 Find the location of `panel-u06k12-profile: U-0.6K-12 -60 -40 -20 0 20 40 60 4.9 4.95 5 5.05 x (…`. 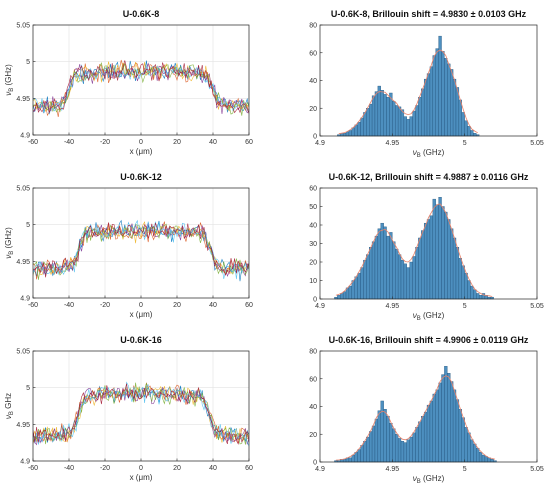

panel-u06k12-profile: U-0.6K-12 -60 -40 -20 0 20 40 60 4.9 4.95 5 5.05 x (… is located at coordinates (128, 245).